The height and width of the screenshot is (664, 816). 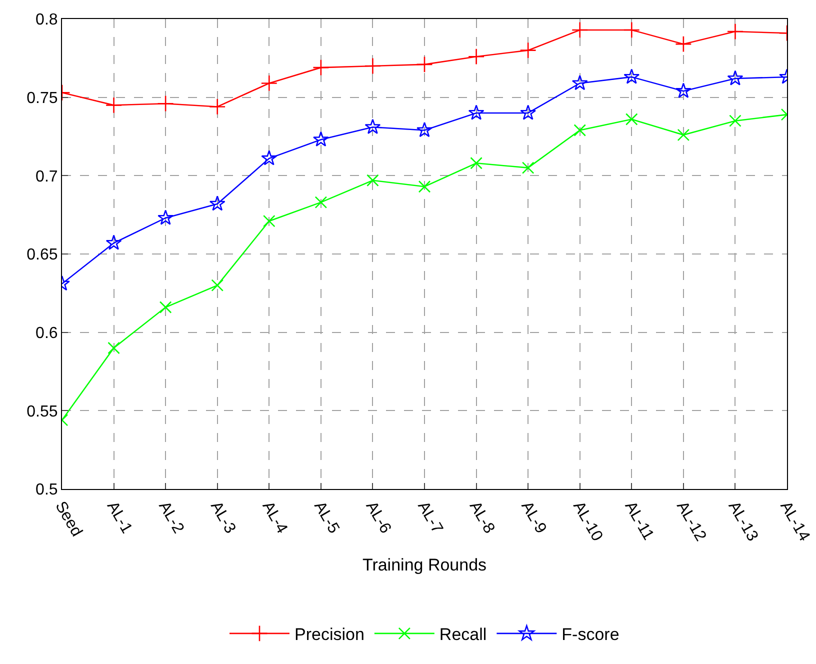 What do you see at coordinates (42, 255) in the screenshot?
I see `y-tick-label: 0.65` at bounding box center [42, 255].